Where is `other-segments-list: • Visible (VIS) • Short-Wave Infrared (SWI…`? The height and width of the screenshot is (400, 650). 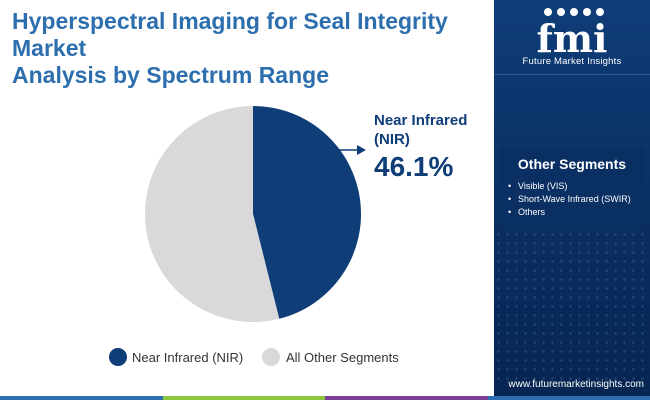 other-segments-list: • Visible (VIS) • Short-Wave Infrared (SWI… is located at coordinates (569, 199).